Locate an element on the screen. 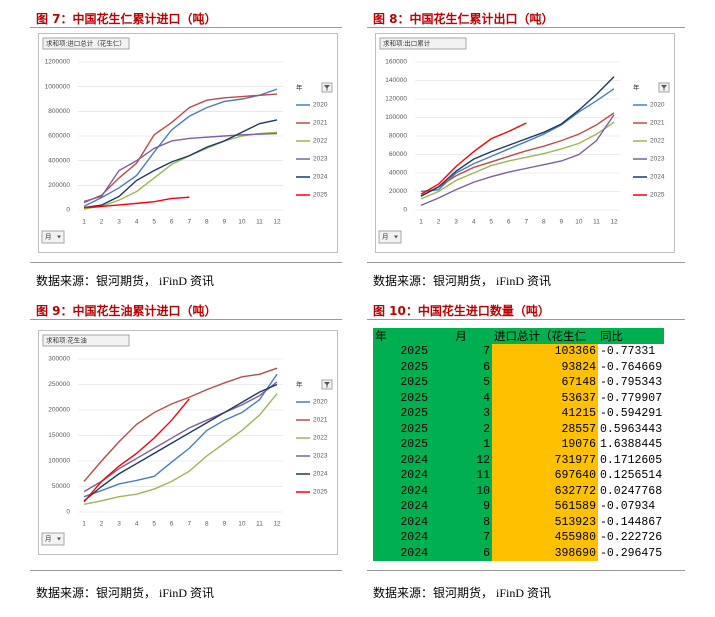 The image size is (715, 617). table-cell: 12 is located at coordinates (461, 460).